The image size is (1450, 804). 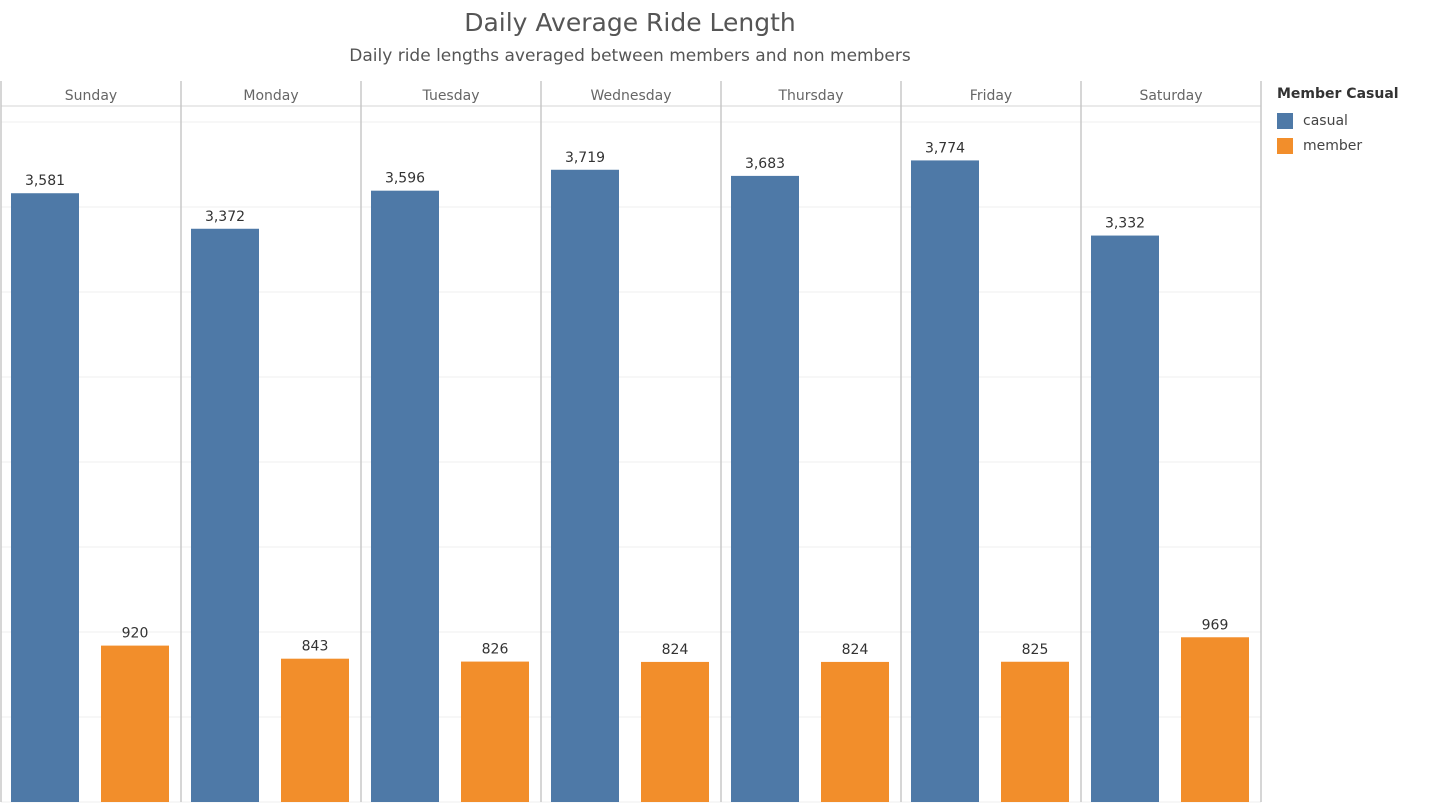 What do you see at coordinates (675, 650) in the screenshot?
I see `data-label-member-wednesday: 824` at bounding box center [675, 650].